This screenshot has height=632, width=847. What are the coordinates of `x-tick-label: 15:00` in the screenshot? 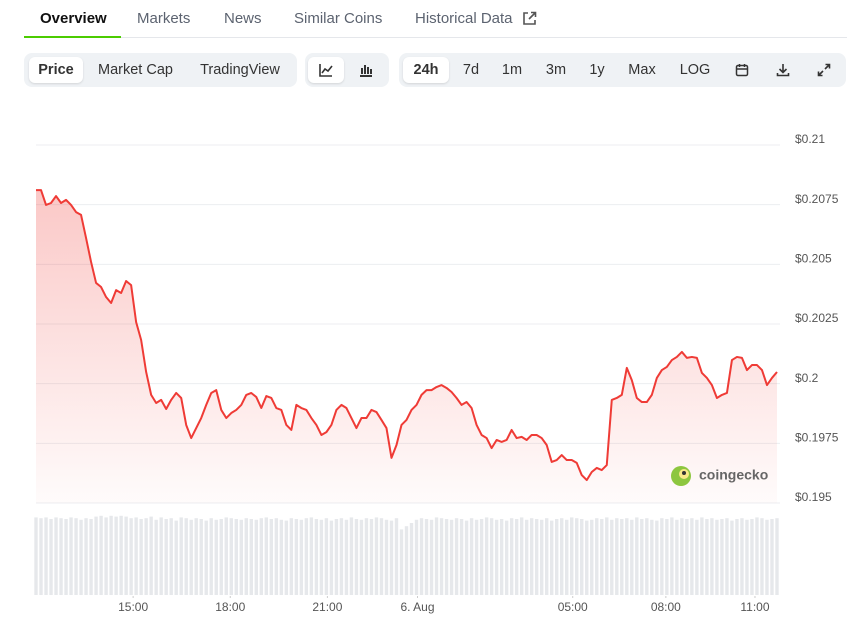 It's located at (133, 607).